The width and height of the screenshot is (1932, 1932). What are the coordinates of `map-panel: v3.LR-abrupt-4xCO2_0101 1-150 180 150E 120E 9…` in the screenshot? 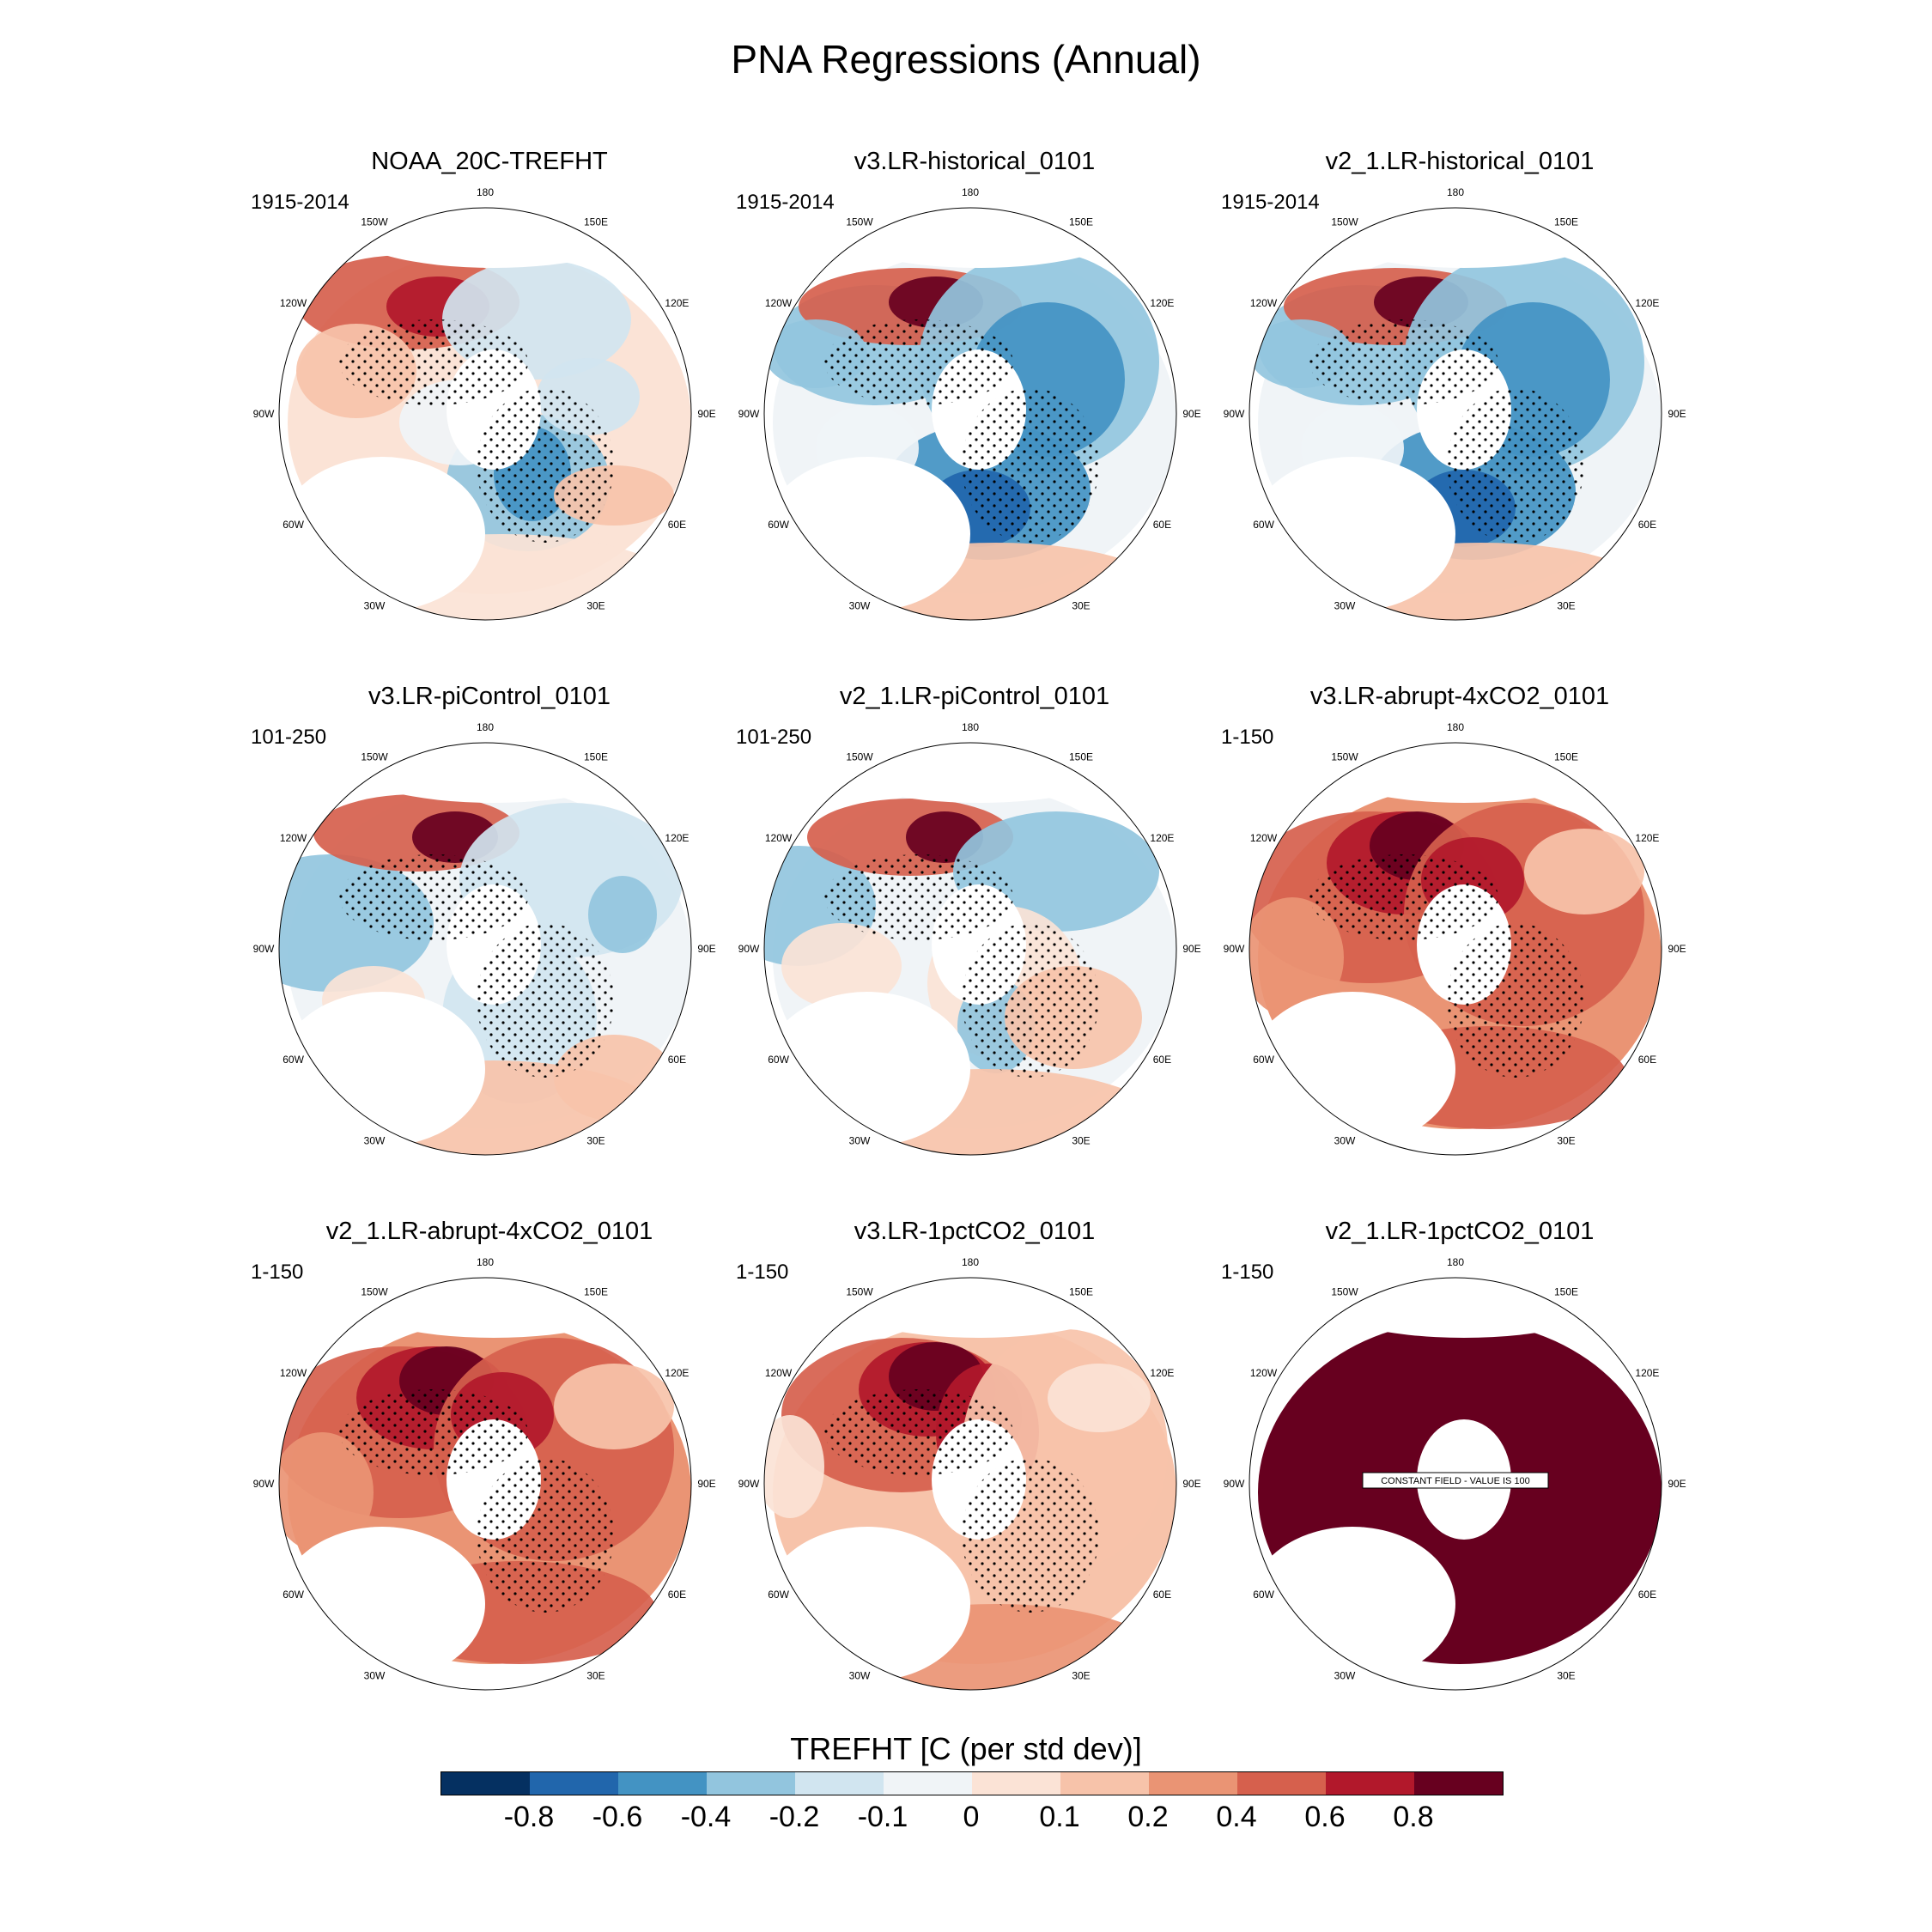 It's located at (1460, 923).